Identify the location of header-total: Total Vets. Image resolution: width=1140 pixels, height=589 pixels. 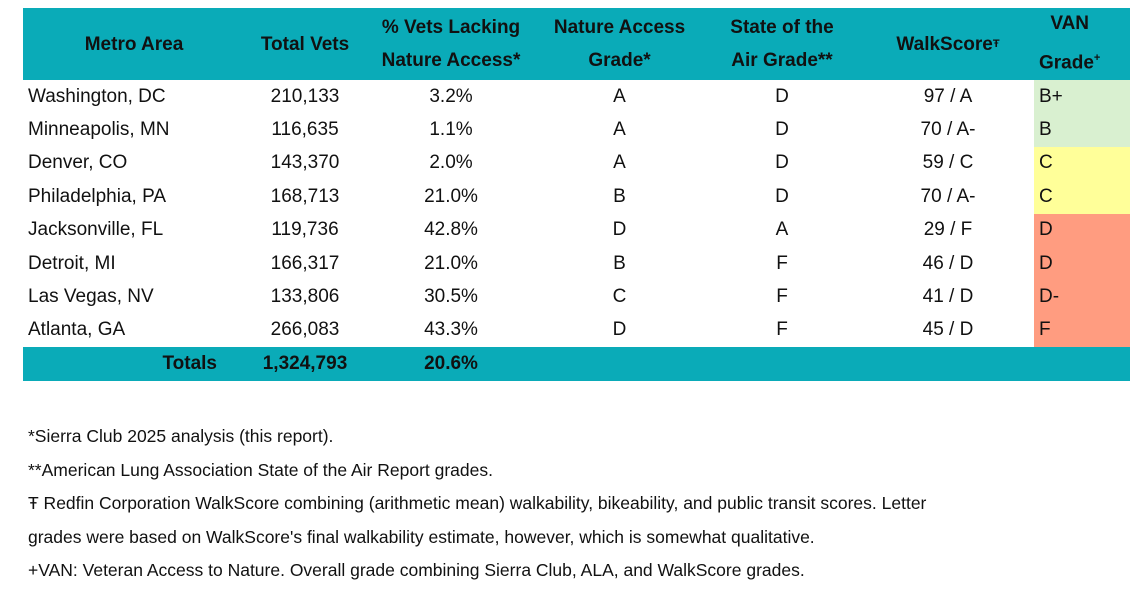
(305, 44).